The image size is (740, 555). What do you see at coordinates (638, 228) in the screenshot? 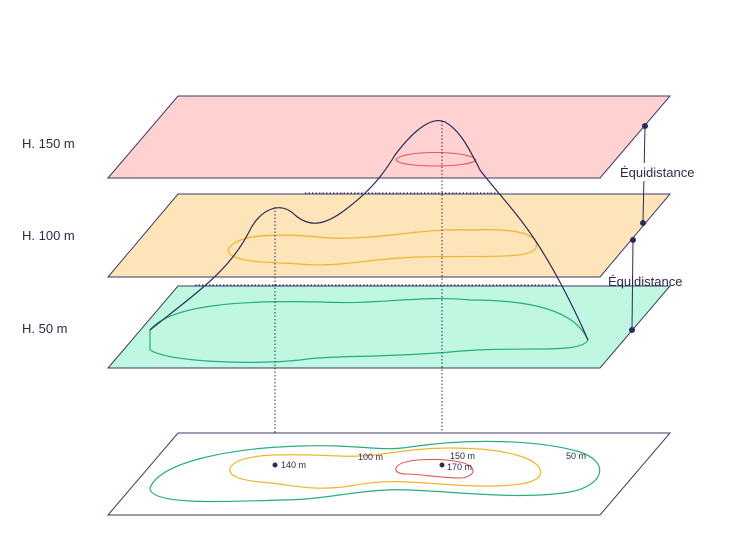
I see `equidistance-markers` at bounding box center [638, 228].